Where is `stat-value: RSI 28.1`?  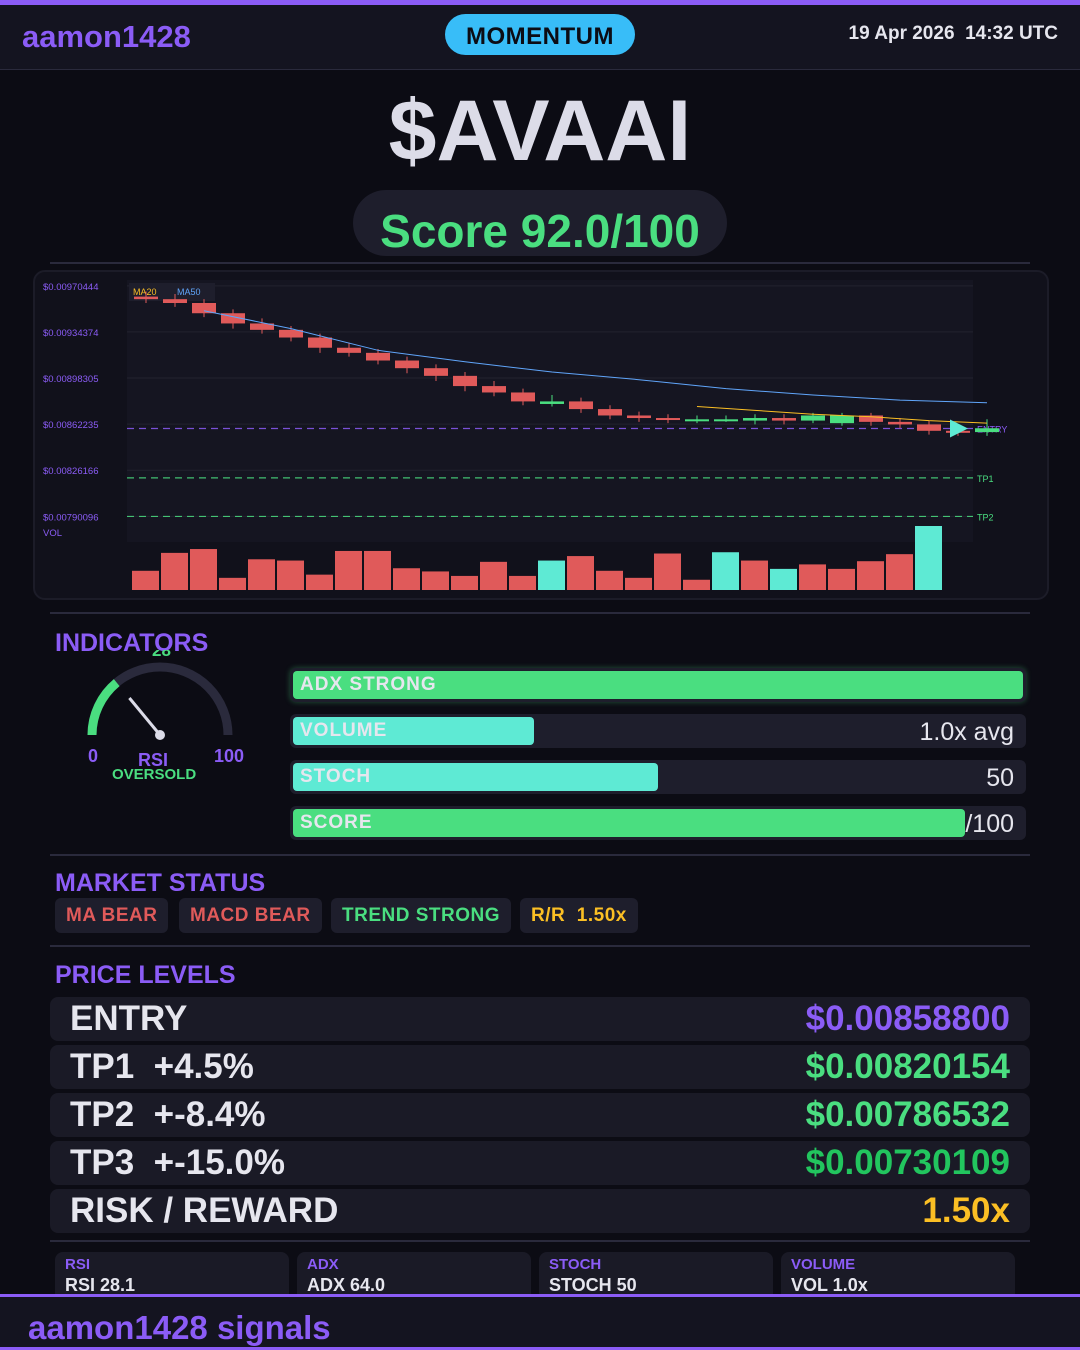
stat-value: RSI 28.1 is located at coordinates (100, 1285).